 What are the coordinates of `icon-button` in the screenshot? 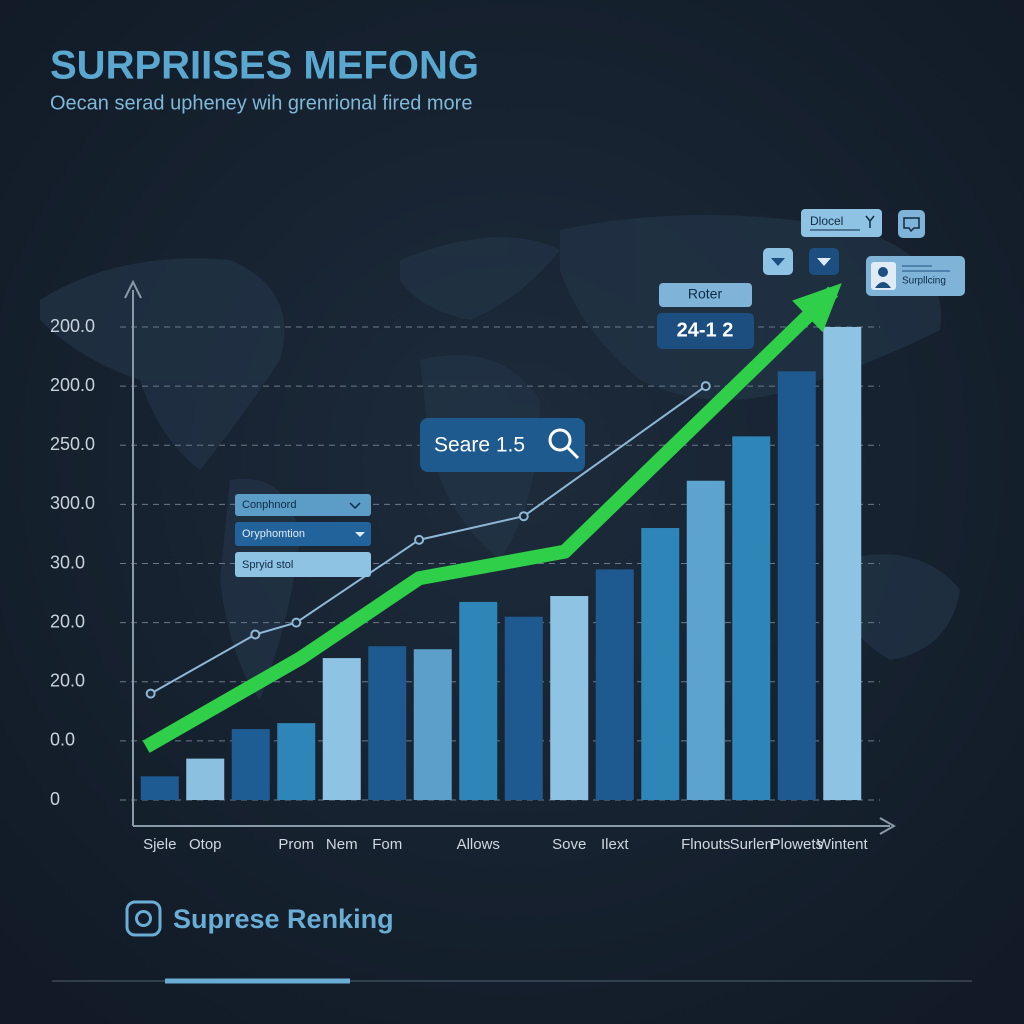 It's located at (911, 224).